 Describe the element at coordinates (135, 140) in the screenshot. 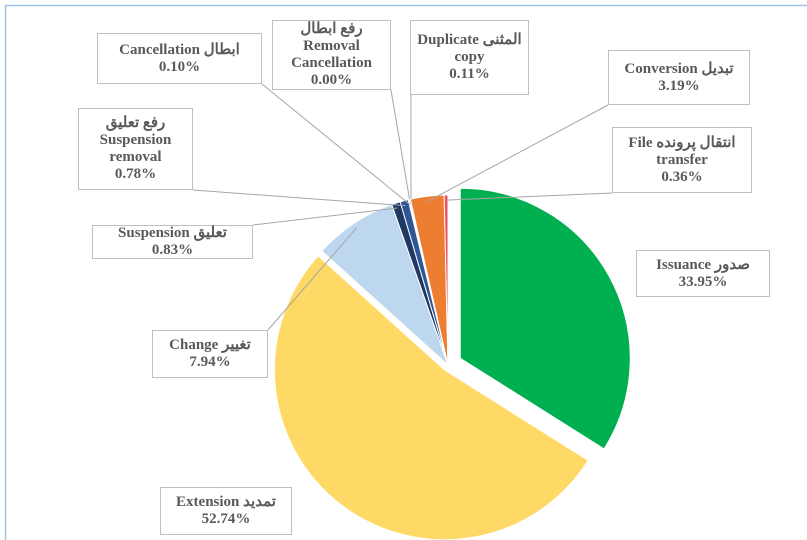

I see `label-category: رفع تعلیق Suspension removal` at that location.